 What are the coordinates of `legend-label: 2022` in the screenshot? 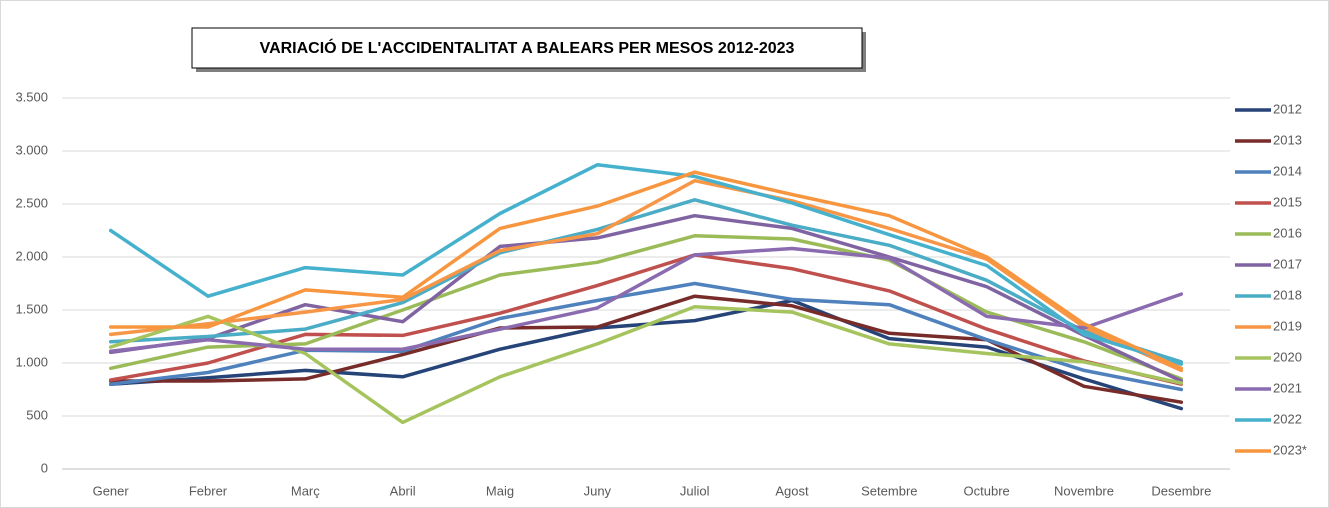 It's located at (1287, 418).